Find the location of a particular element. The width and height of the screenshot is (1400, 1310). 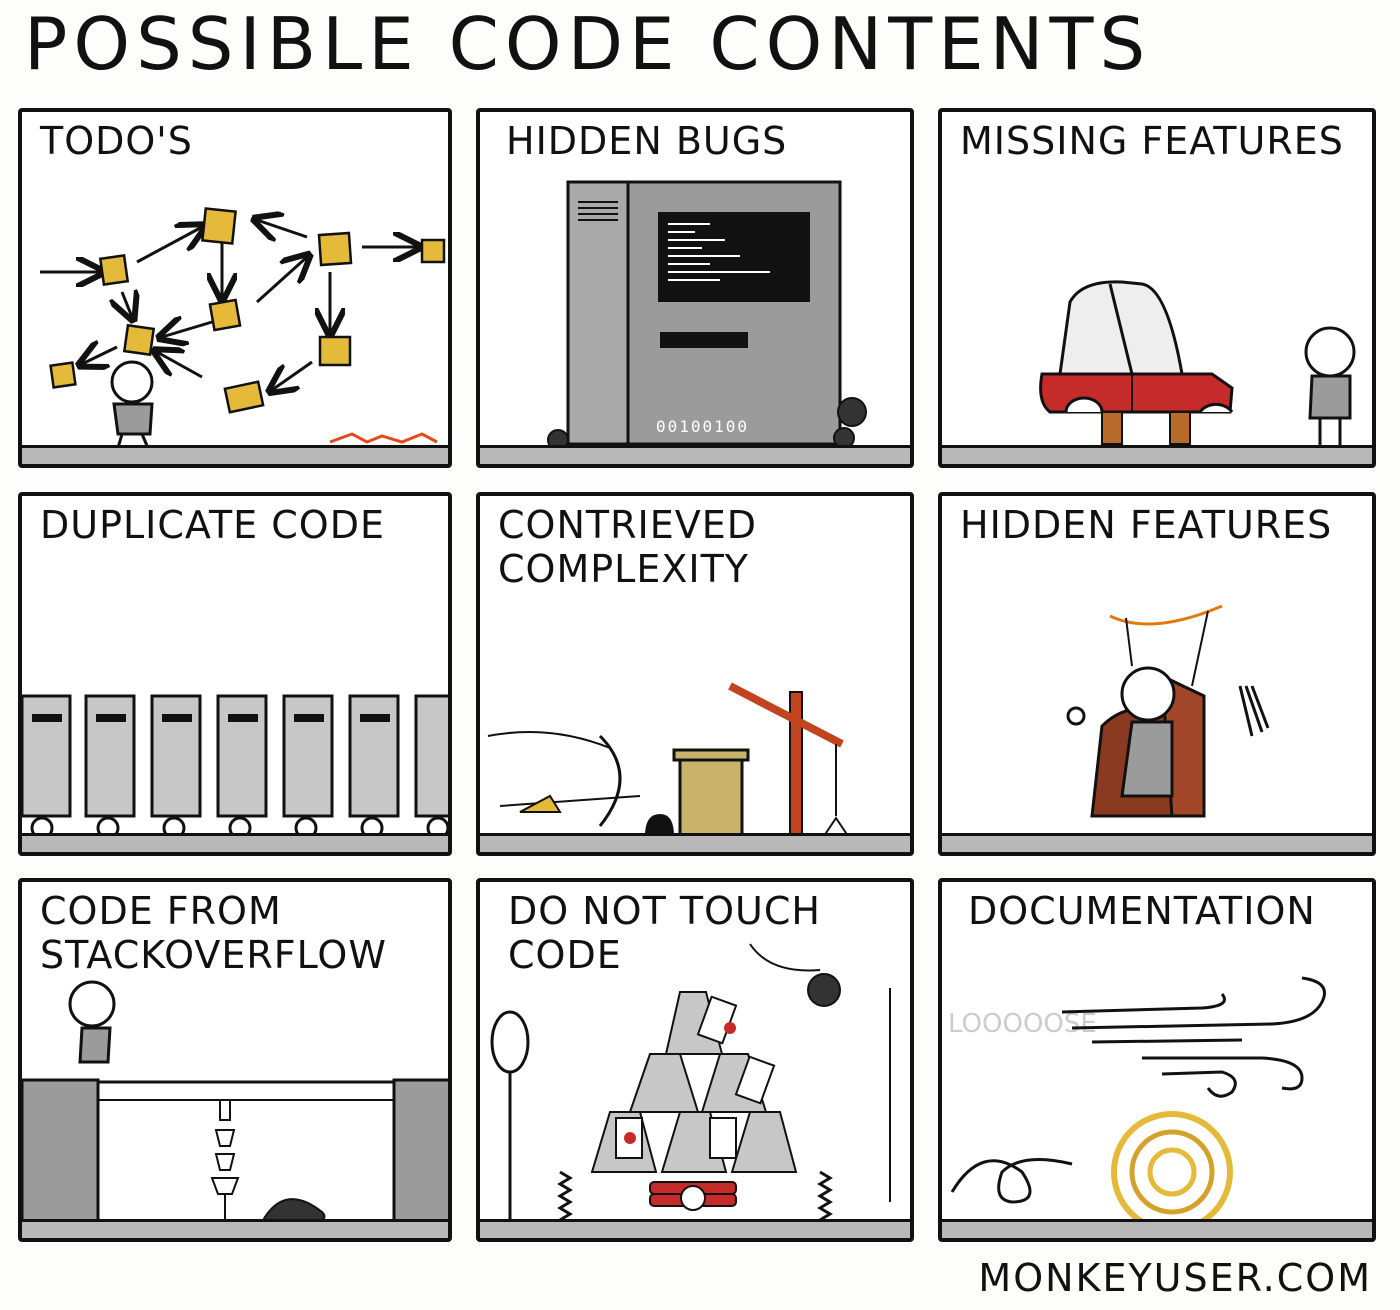

panel-hidden-features: HIDDEN FEATURES is located at coordinates (1157, 674).